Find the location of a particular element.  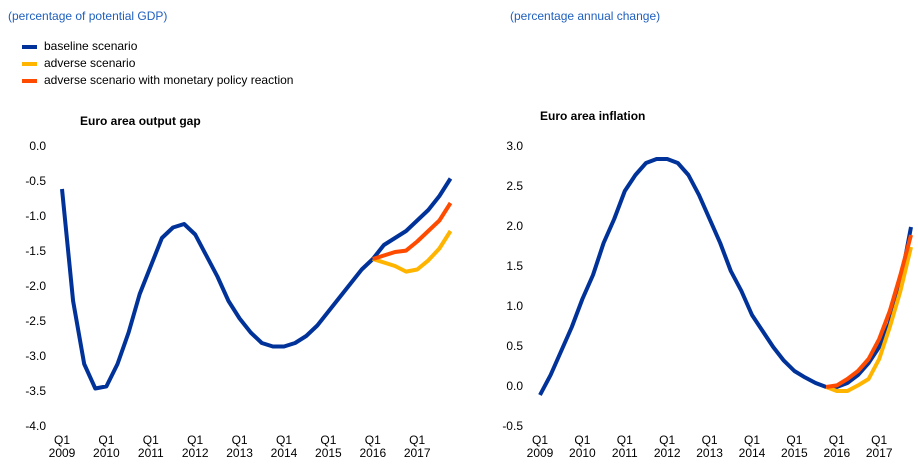

y-tick-label: 2.0 is located at coordinates (514, 226).